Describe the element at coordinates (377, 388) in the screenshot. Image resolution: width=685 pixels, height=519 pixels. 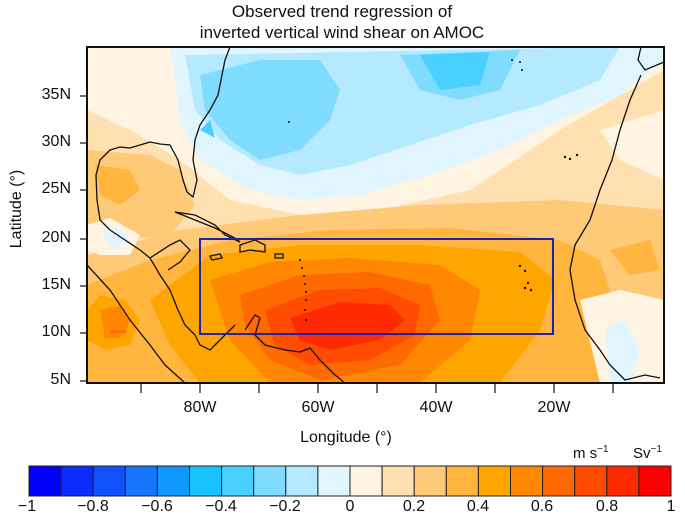
I see `x-axis-ticks` at that location.